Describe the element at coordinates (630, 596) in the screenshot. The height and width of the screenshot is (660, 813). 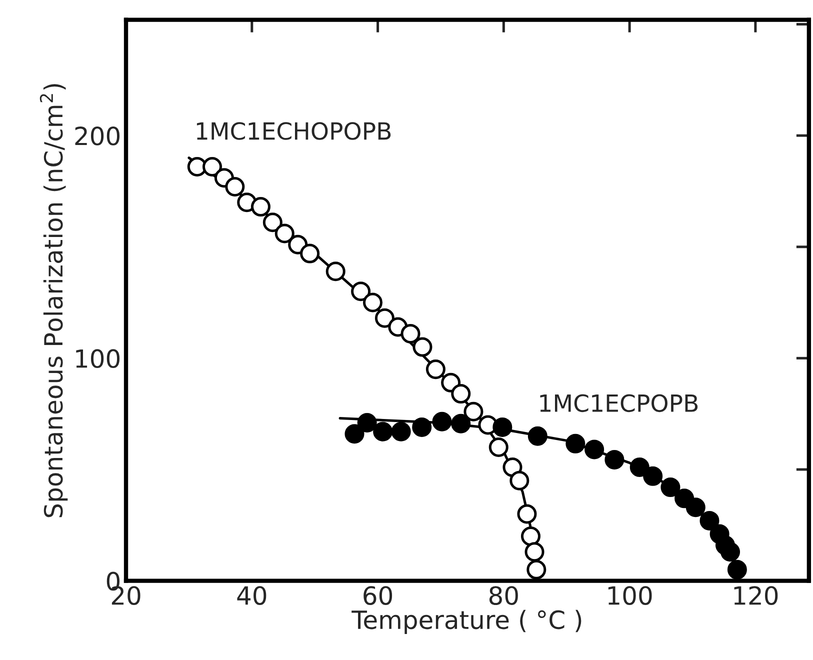
I see `x-tick-label: 100` at that location.